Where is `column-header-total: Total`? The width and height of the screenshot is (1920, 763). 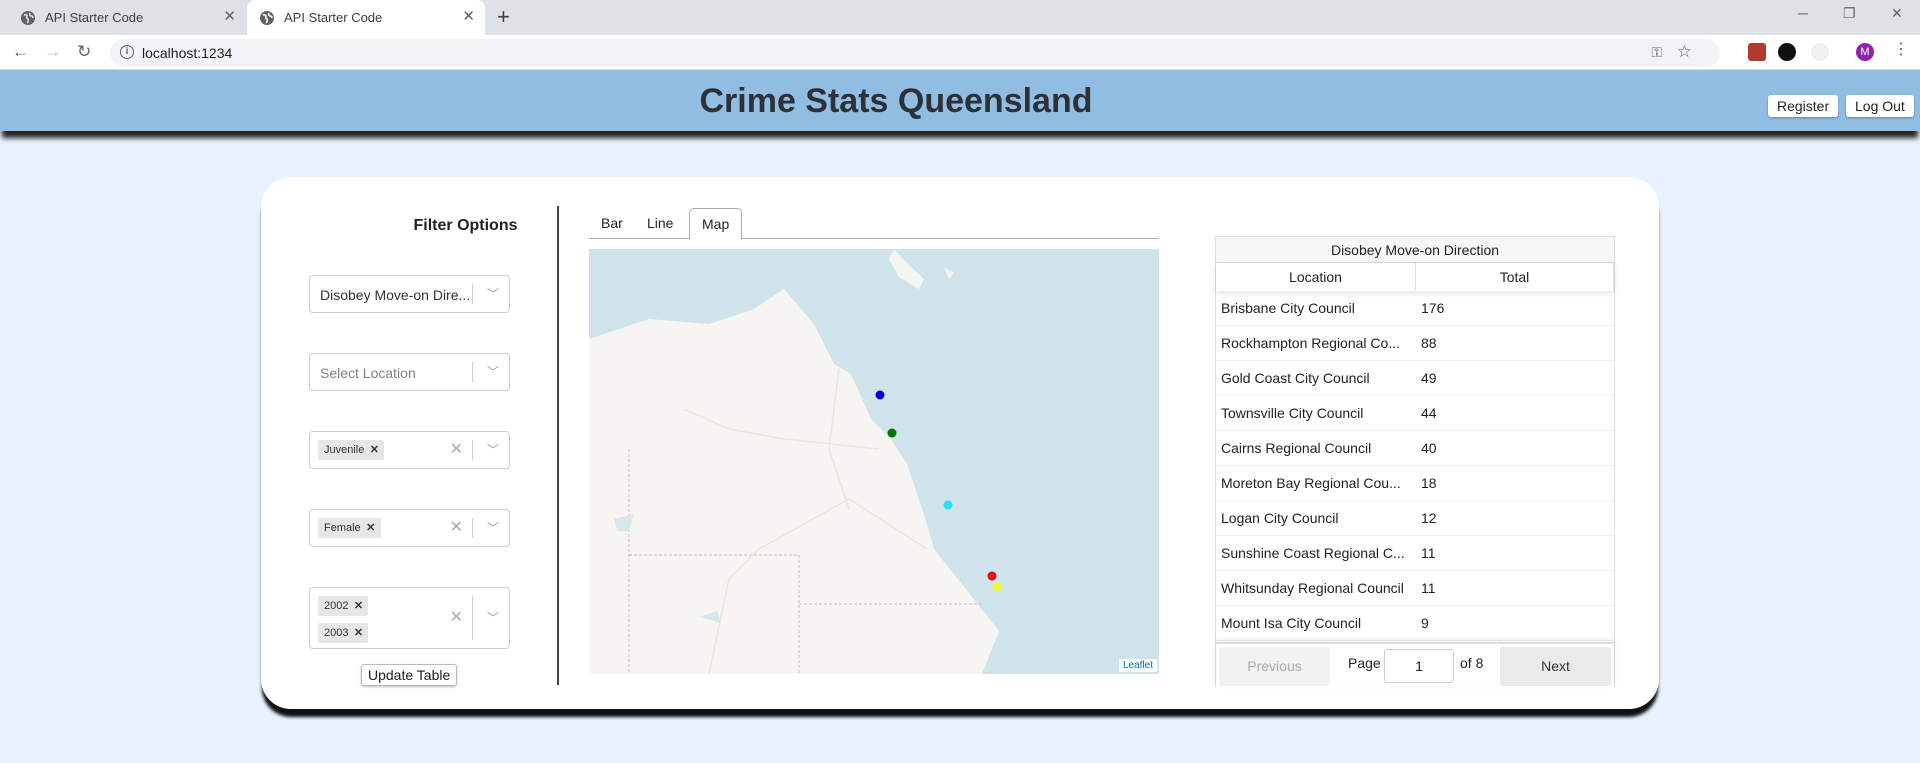 column-header-total: Total is located at coordinates (1515, 277).